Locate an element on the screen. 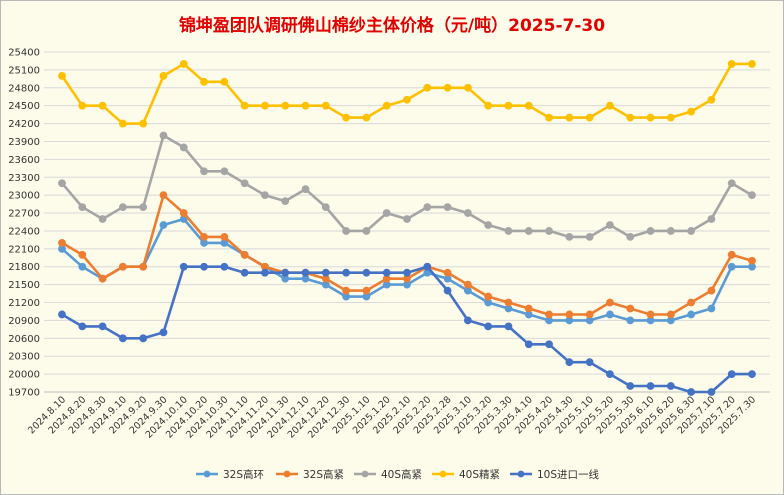 This screenshot has height=495, width=784. y-tick-label: 23600 is located at coordinates (24, 160).